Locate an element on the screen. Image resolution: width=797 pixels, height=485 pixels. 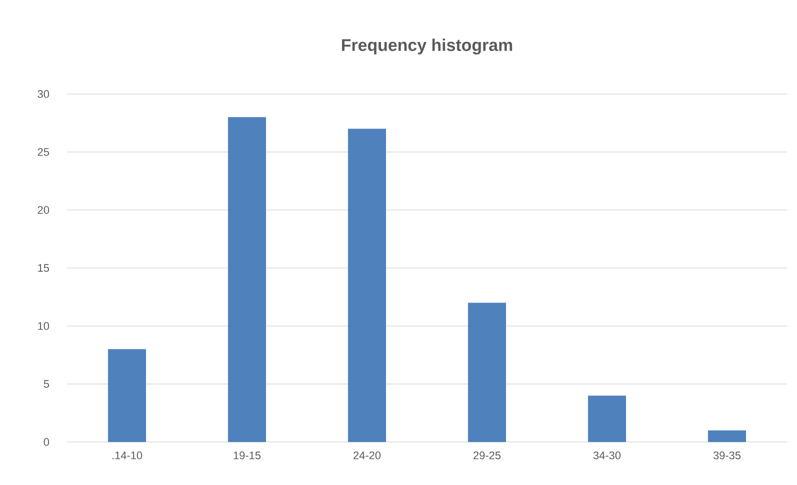
x-tick-label: 34-30 is located at coordinates (607, 456).